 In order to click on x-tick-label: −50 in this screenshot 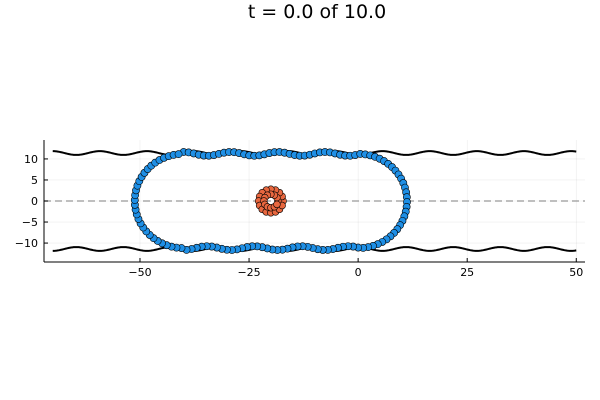, I will do `click(139, 272)`.